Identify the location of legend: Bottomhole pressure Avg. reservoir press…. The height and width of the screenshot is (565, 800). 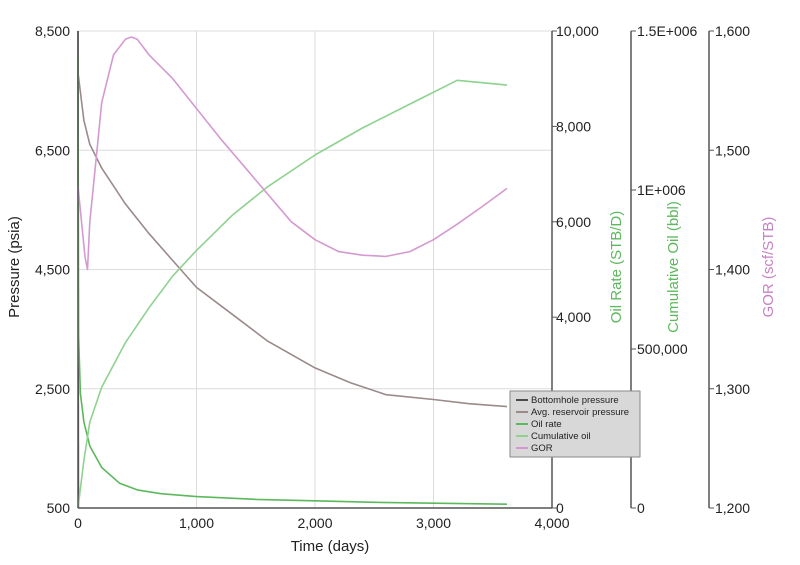
(575, 424).